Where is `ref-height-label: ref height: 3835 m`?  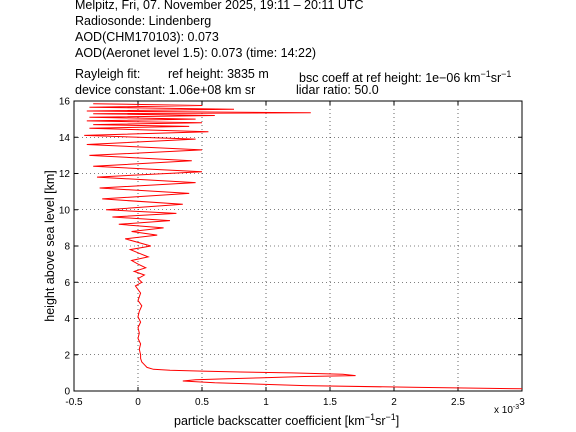 ref-height-label: ref height: 3835 m is located at coordinates (218, 74).